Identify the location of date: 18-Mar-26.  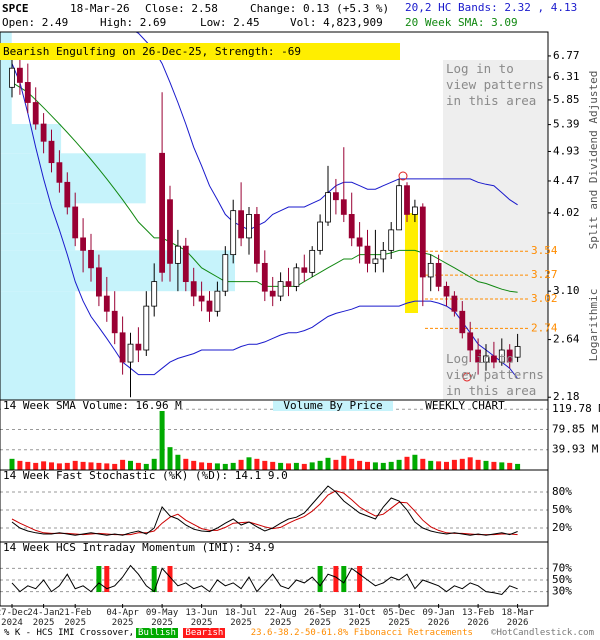
(100, 8).